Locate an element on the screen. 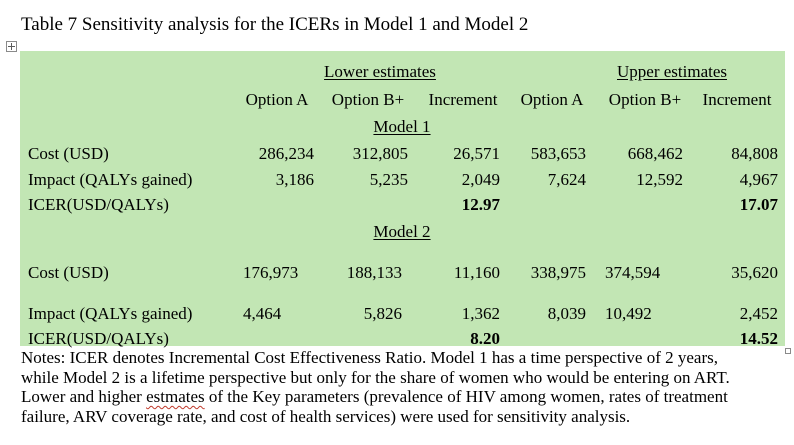 This screenshot has width=794, height=445. table-move-handle-icon is located at coordinates (11, 46).